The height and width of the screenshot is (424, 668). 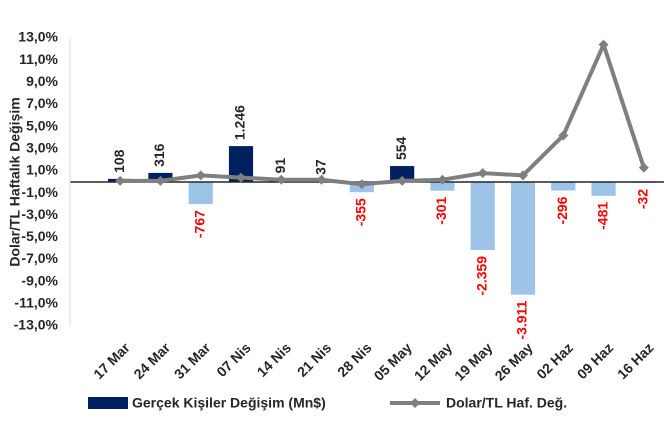 I want to click on data-label: -3.911, so click(x=522, y=319).